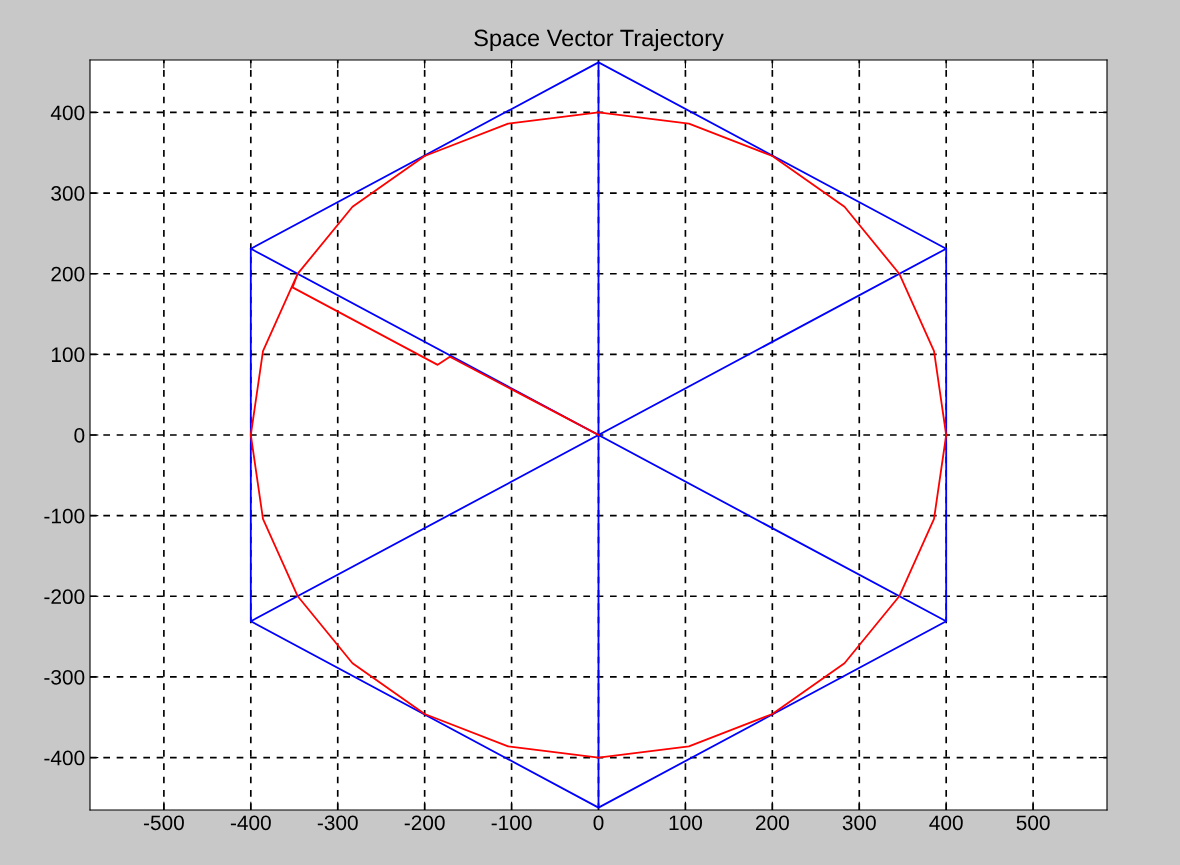 Image resolution: width=1180 pixels, height=865 pixels. I want to click on x-tick-label: -400, so click(250, 823).